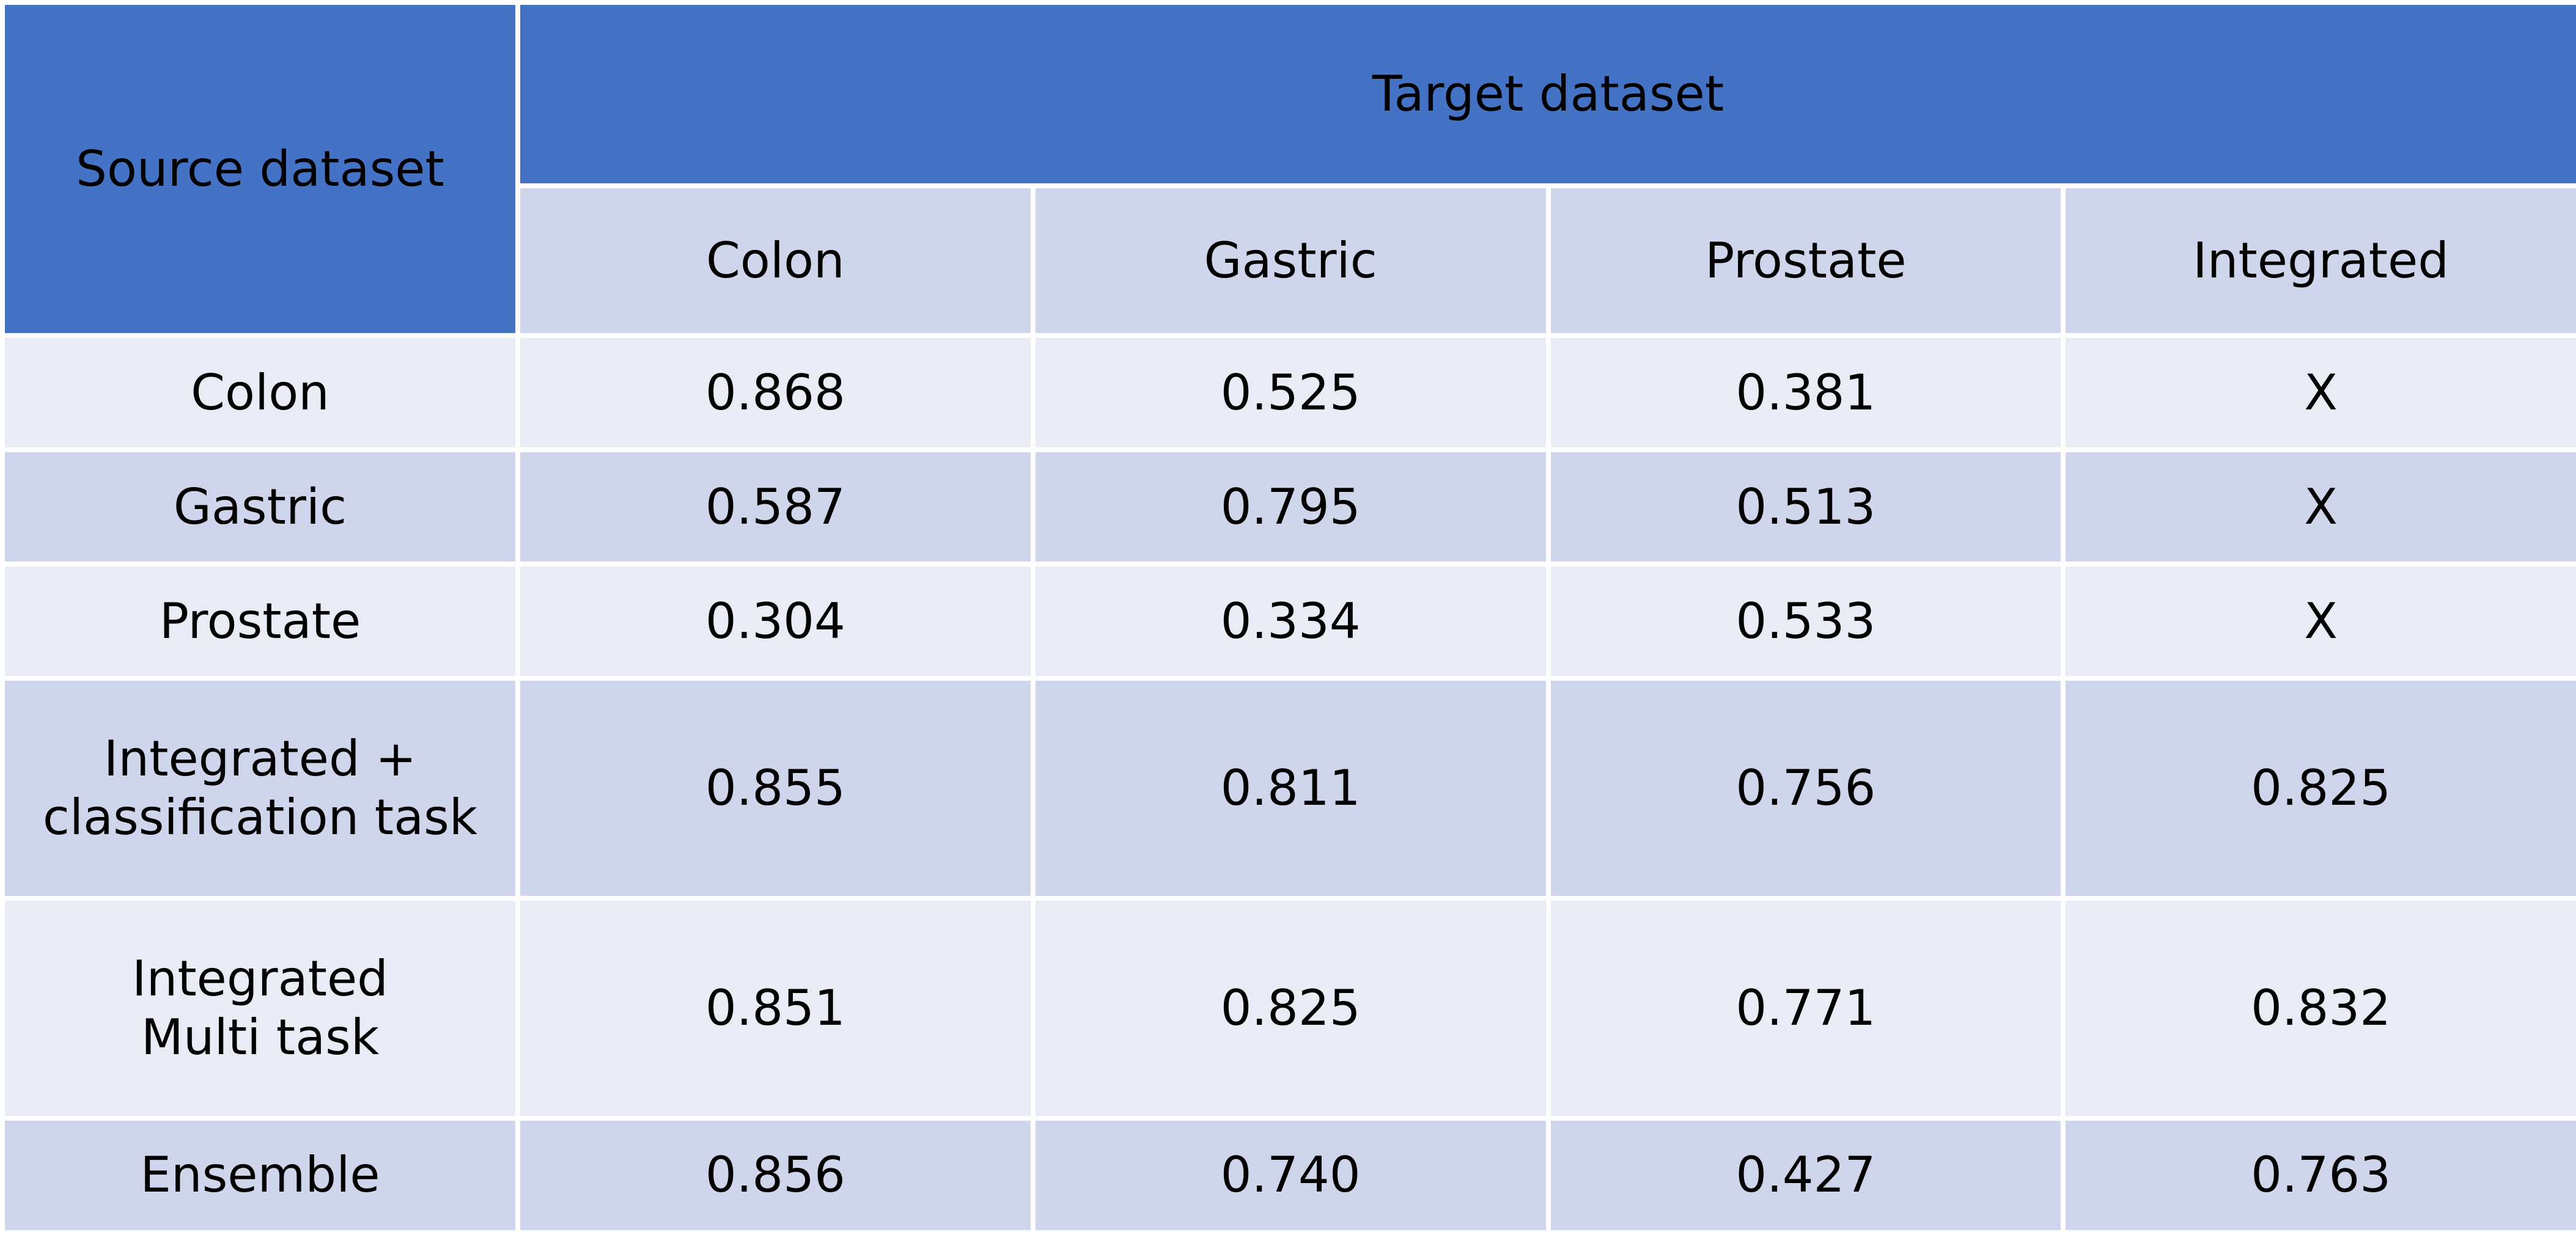 The image size is (2576, 1235). Describe the element at coordinates (1805, 789) in the screenshot. I see `value-cell: 0.756` at that location.